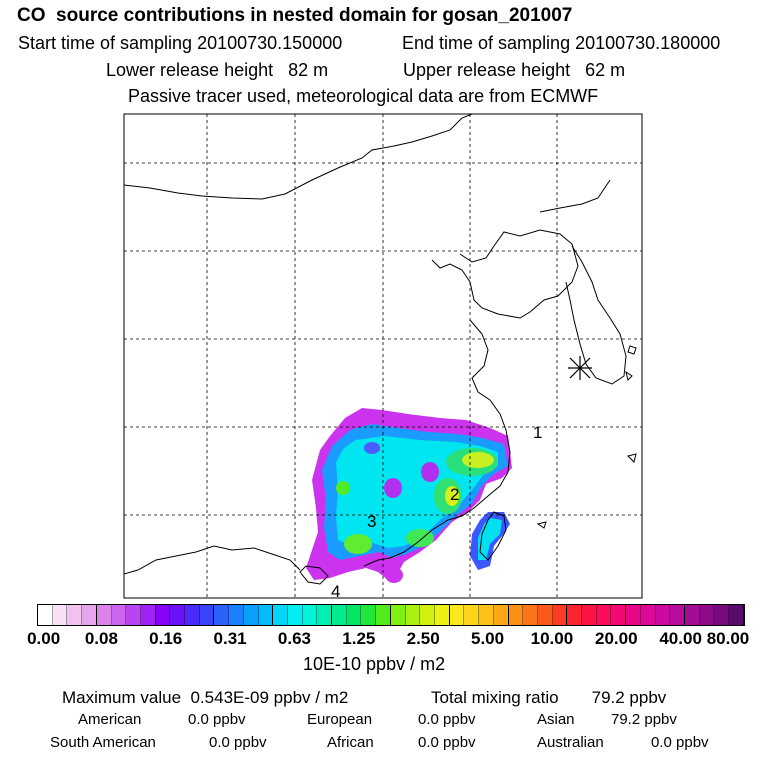  Describe the element at coordinates (447, 742) in the screenshot. I see `african-value: 0.0 ppbv` at that location.